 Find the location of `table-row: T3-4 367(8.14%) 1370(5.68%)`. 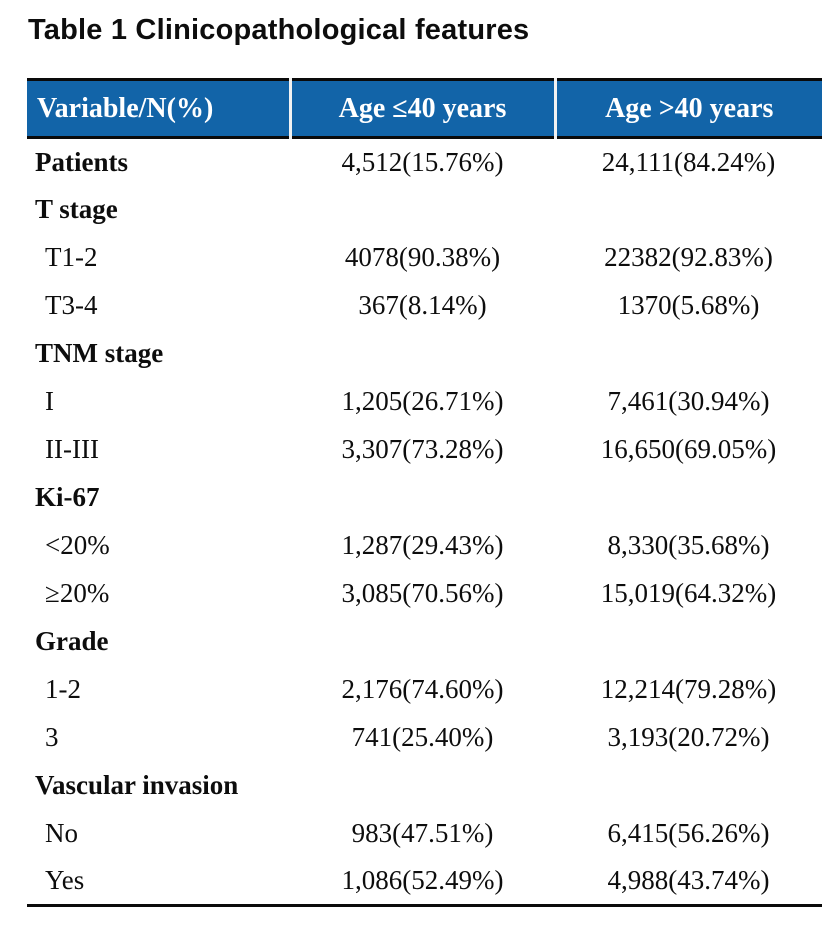

table-row: T3-4 367(8.14%) 1370(5.68%) is located at coordinates (424, 306).